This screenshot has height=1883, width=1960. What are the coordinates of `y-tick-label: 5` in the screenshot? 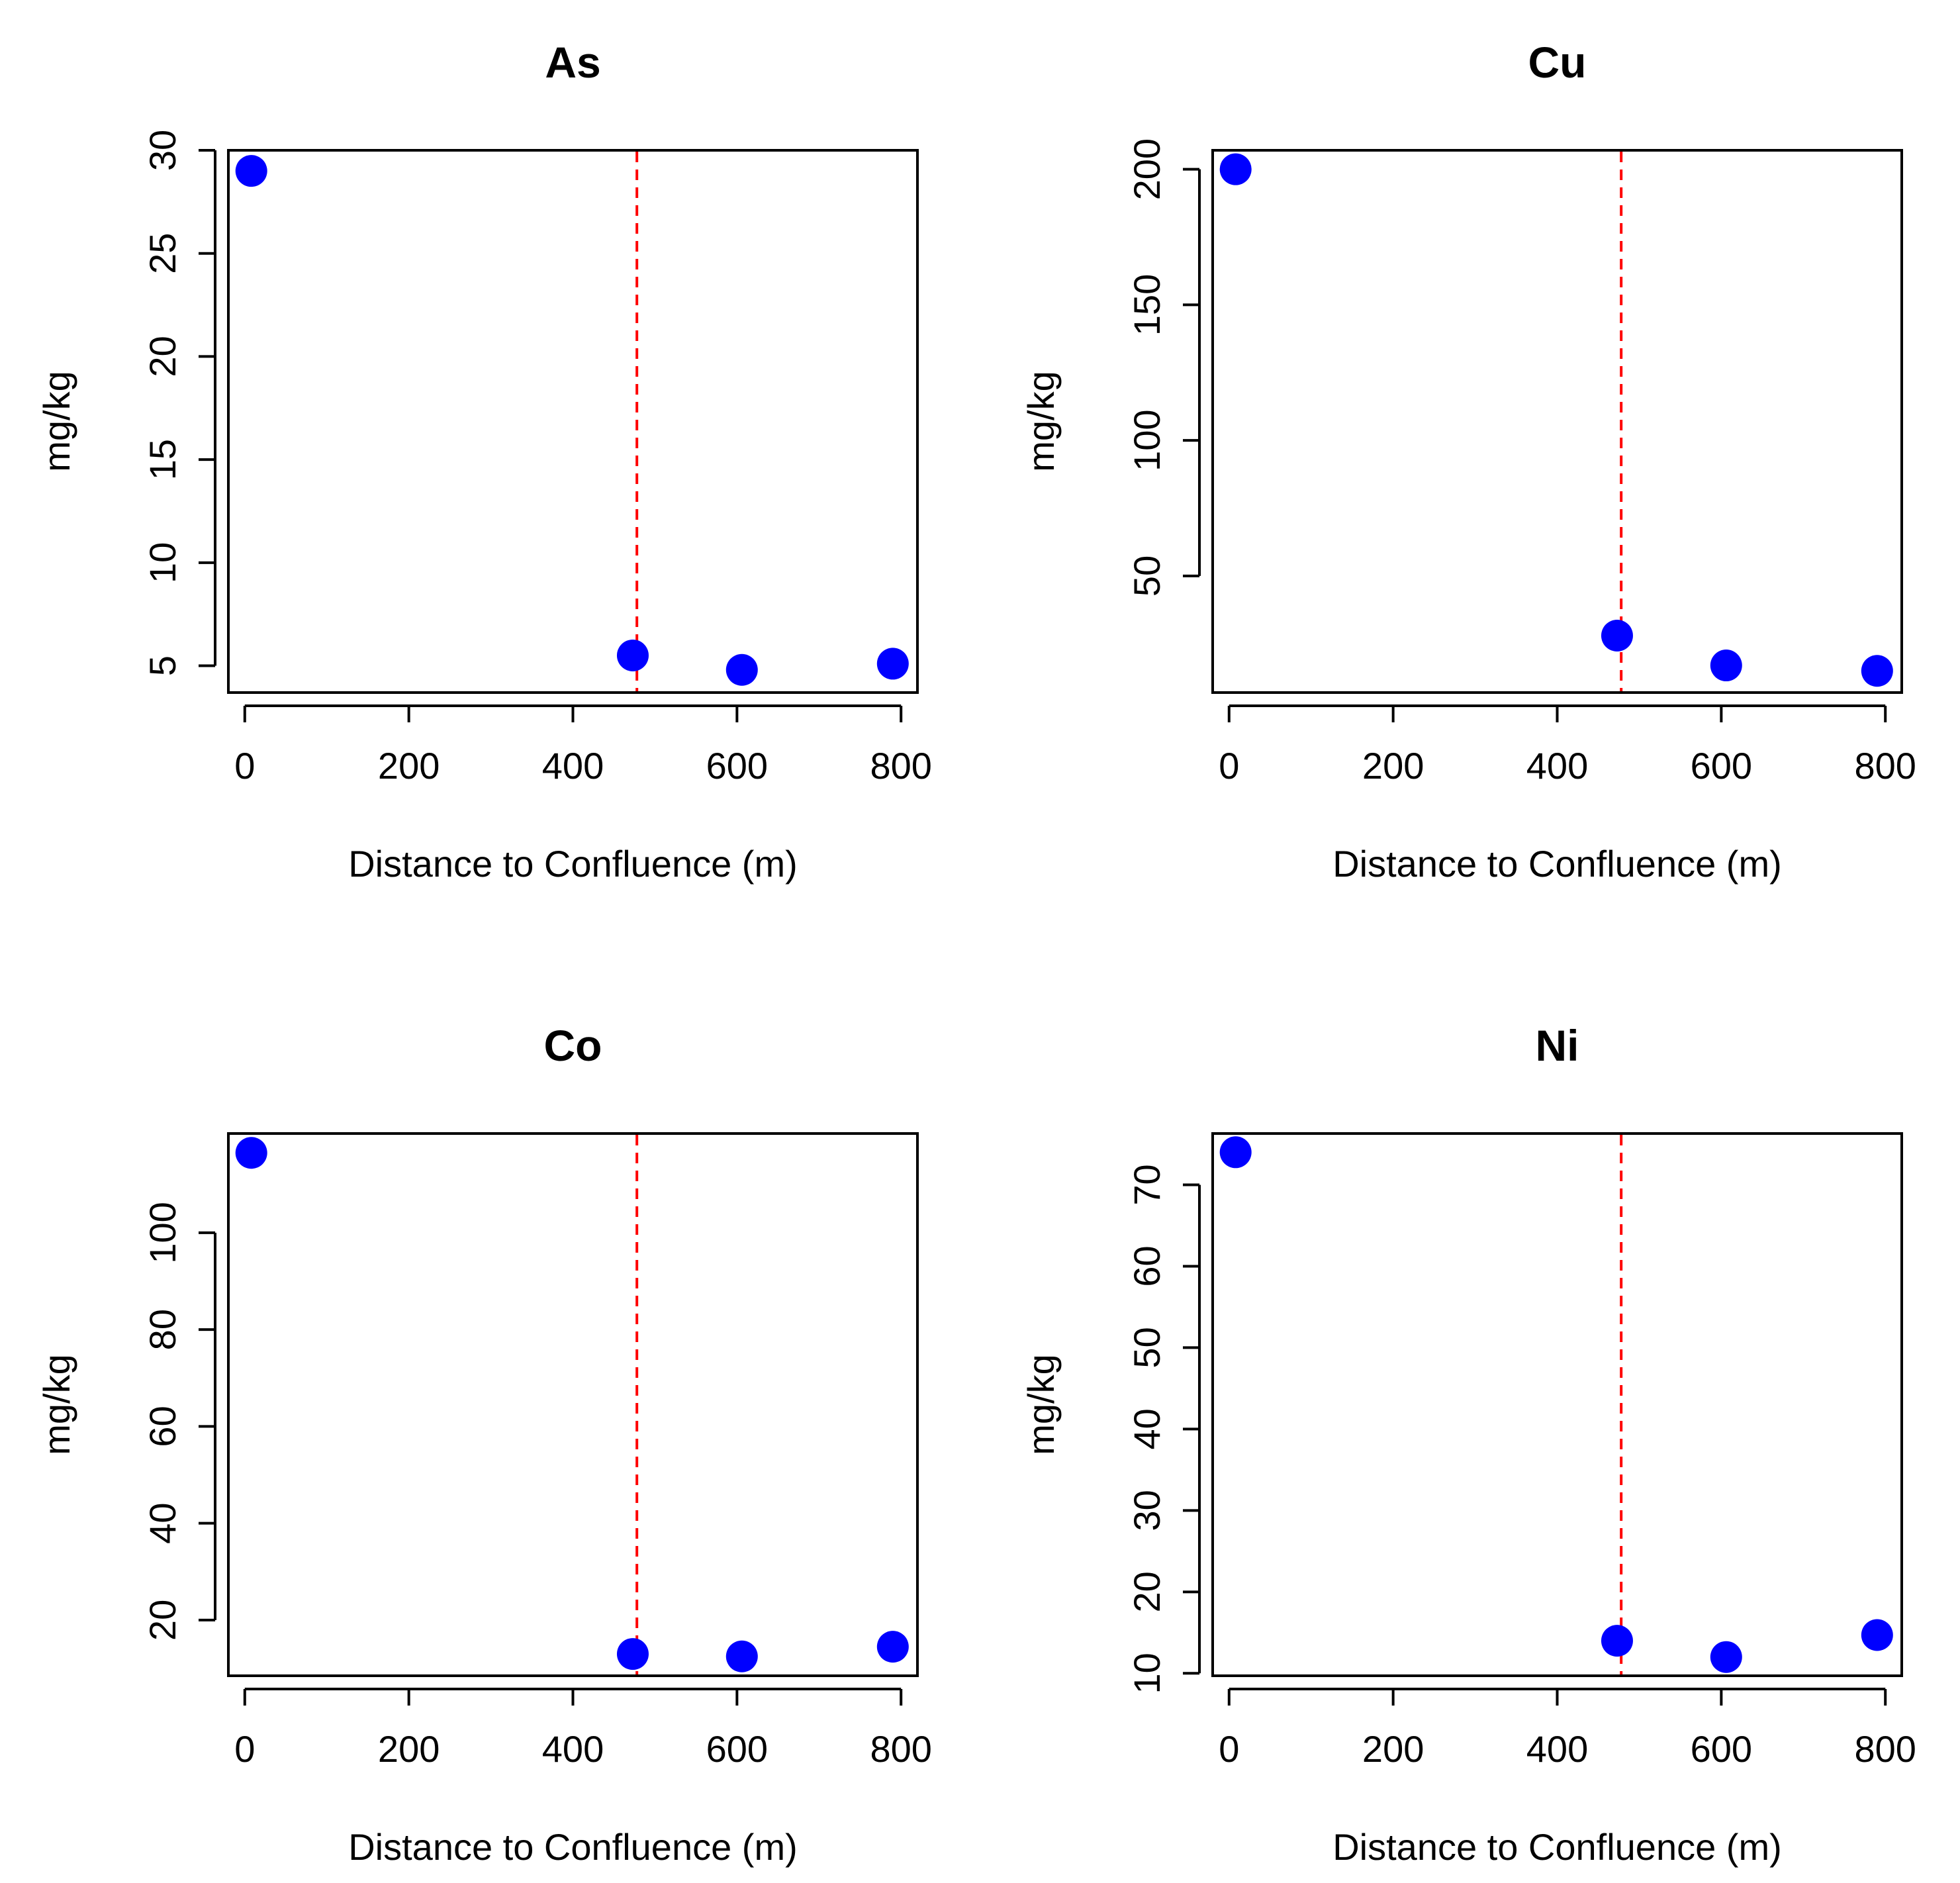 It's located at (162, 665).